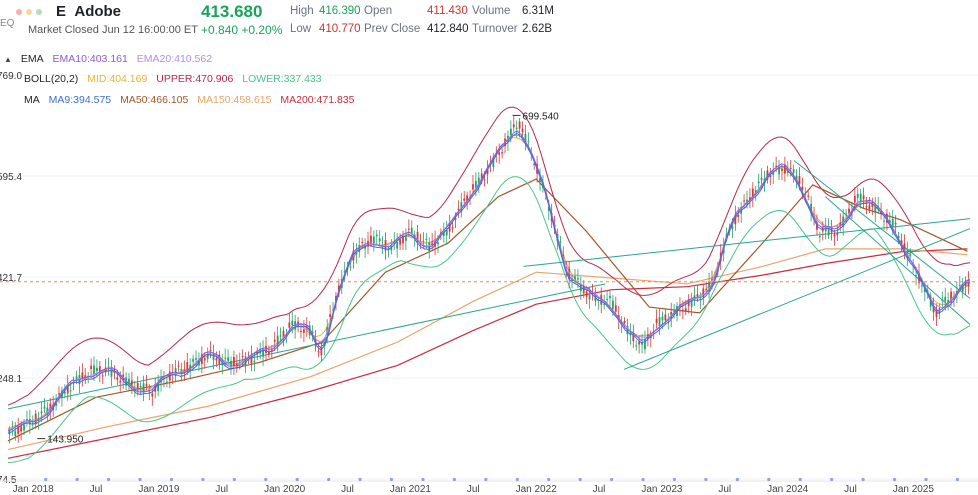  What do you see at coordinates (538, 11) in the screenshot?
I see `volume-value: 6.31M` at bounding box center [538, 11].